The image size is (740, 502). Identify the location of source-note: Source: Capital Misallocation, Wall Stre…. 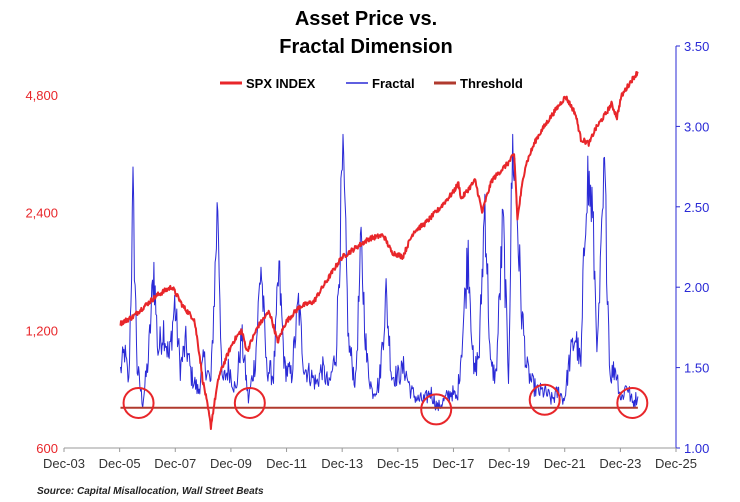
(150, 491).